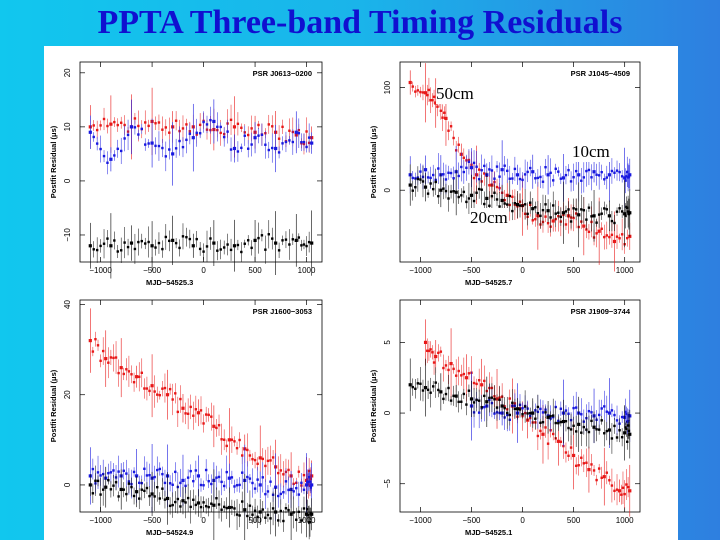  What do you see at coordinates (625, 270) in the screenshot?
I see `x-tick-label: 1000` at bounding box center [625, 270].